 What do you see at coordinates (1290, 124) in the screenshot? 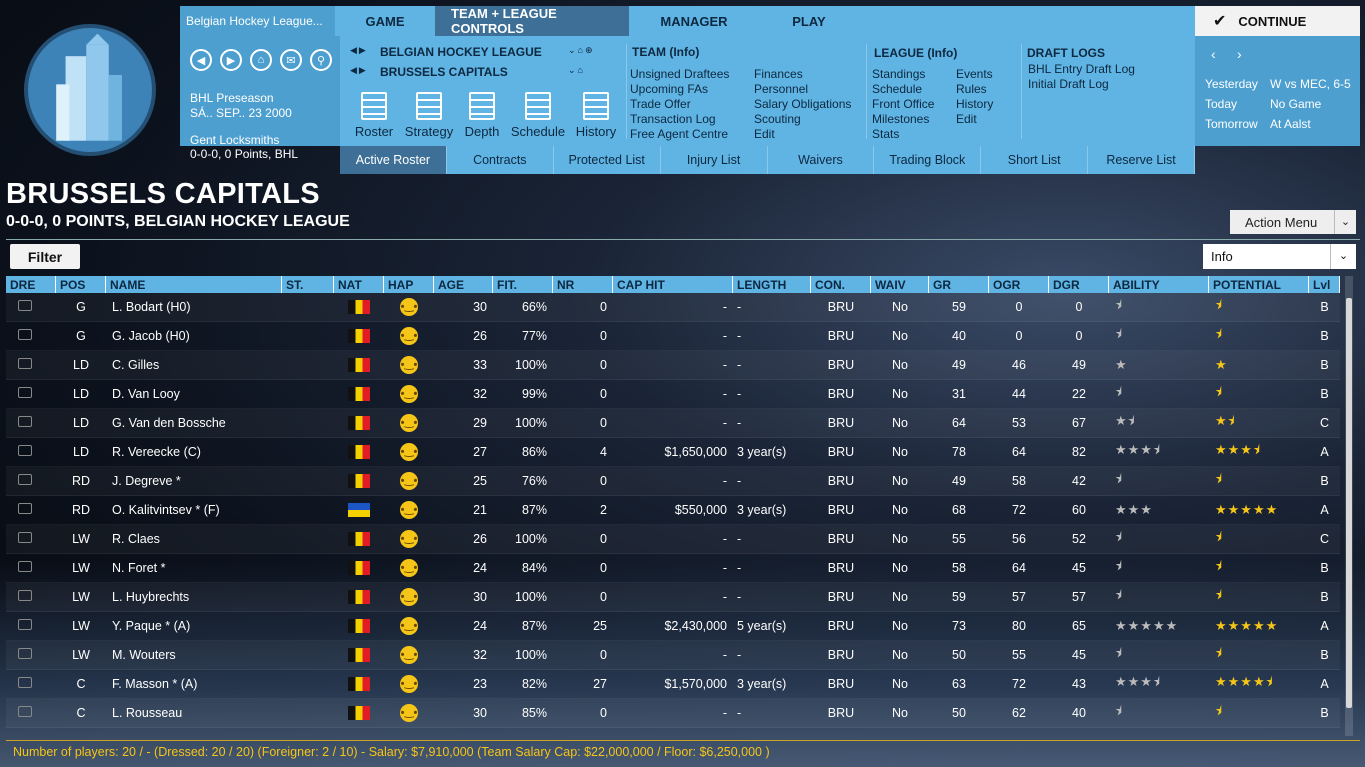
I see `day-result: At Aalst` at bounding box center [1290, 124].